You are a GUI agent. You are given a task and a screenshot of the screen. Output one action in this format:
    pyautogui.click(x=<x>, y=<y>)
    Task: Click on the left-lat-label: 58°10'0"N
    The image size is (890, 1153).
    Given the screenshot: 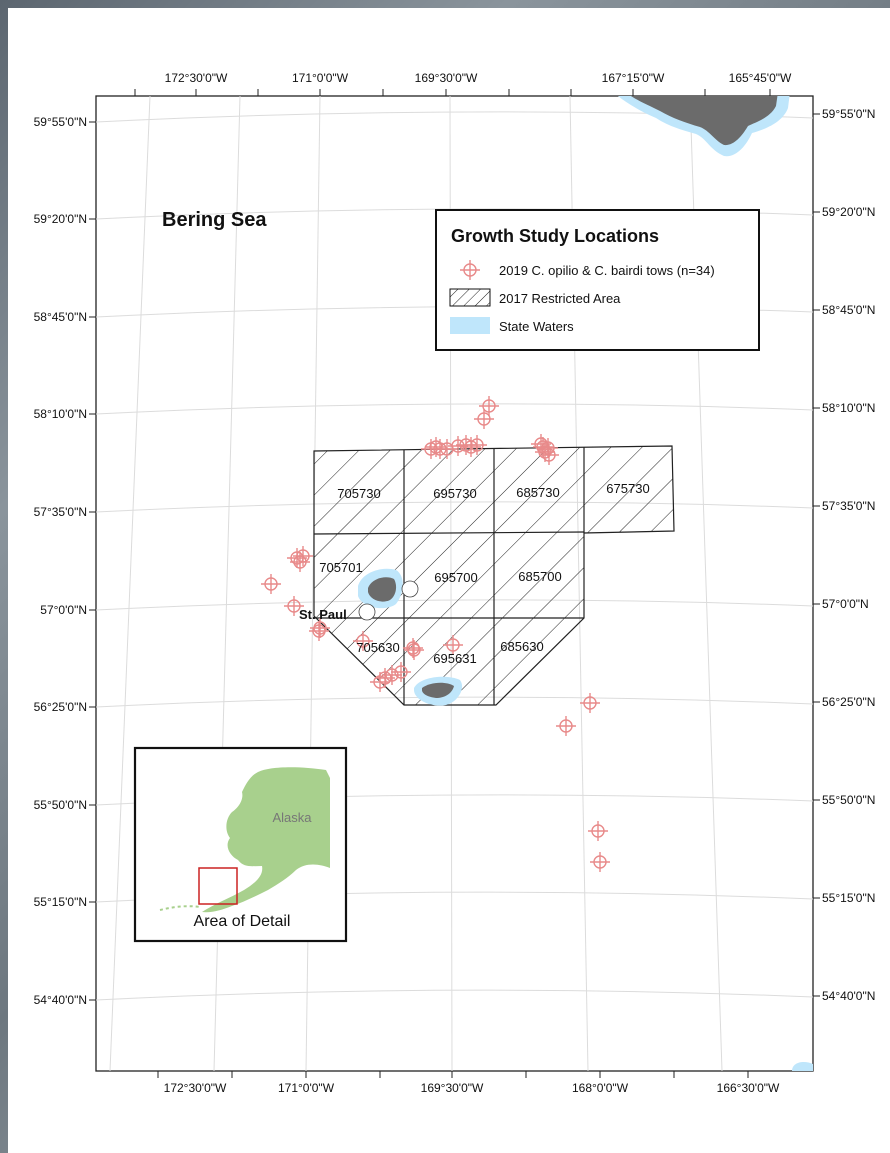 What is the action you would take?
    pyautogui.click(x=60, y=414)
    